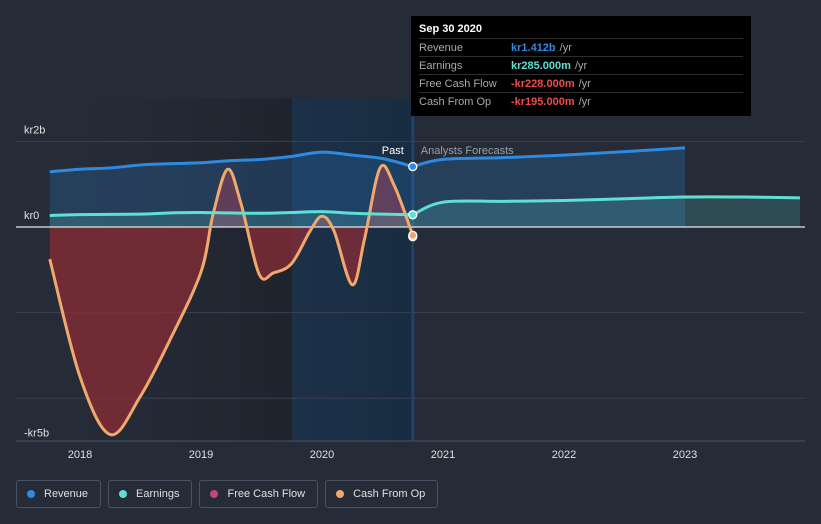 The width and height of the screenshot is (821, 524). Describe the element at coordinates (389, 494) in the screenshot. I see `legend-label: Cash From Op` at that location.